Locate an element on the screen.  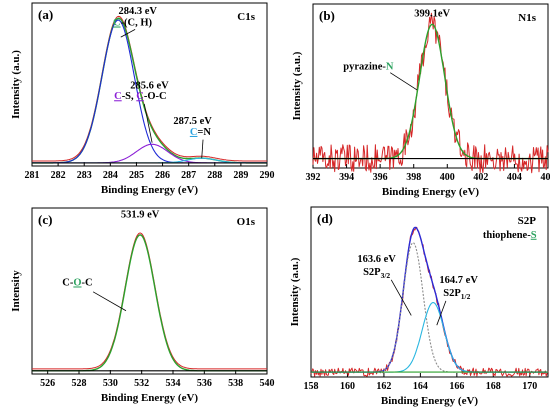
x-tick-label: 536 is located at coordinates (204, 383).